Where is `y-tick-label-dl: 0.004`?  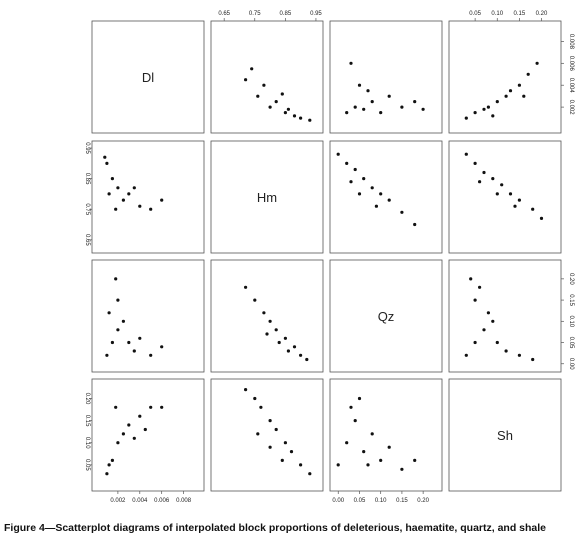
y-tick-label-dl: 0.004 is located at coordinates (571, 86).